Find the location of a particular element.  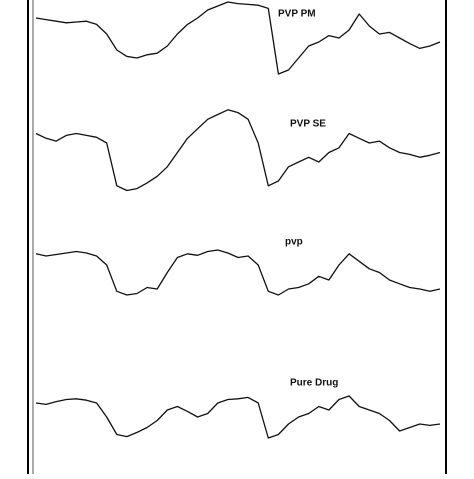

trace-label: PVP PM is located at coordinates (297, 14).